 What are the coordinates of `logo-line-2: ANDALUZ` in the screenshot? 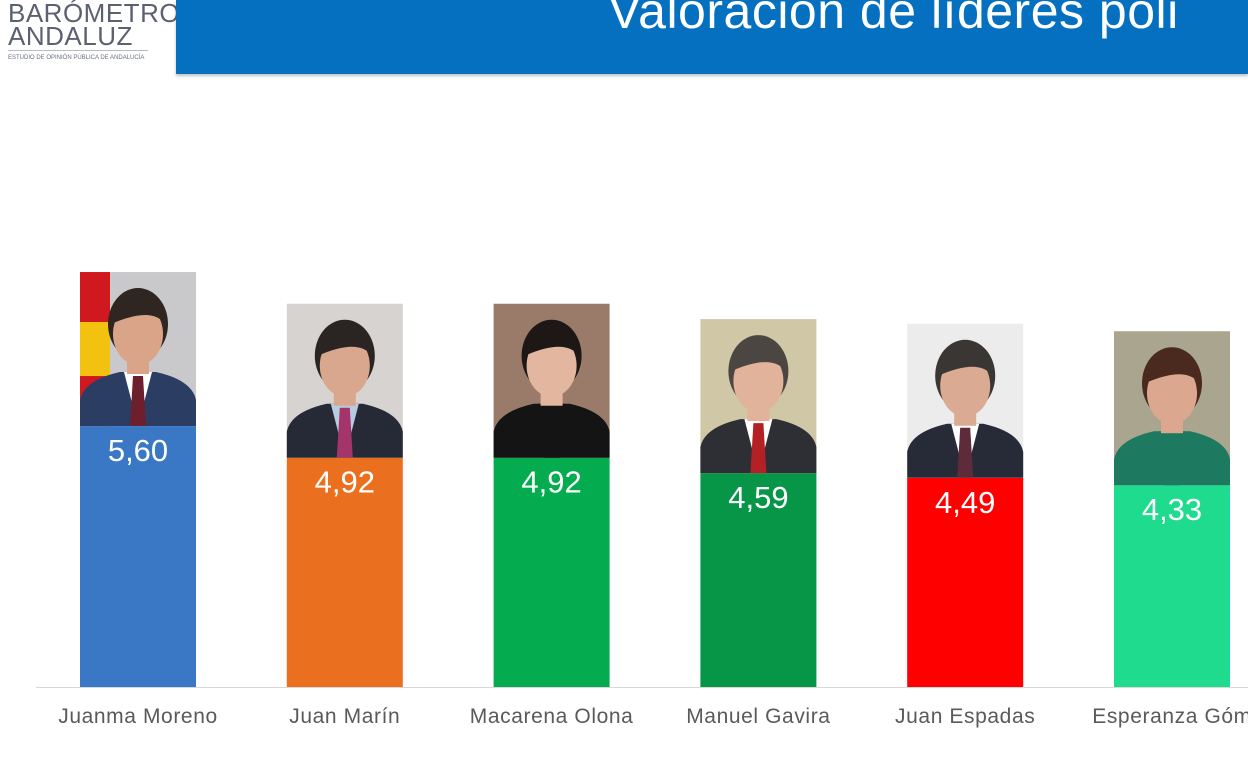 It's located at (70, 36).